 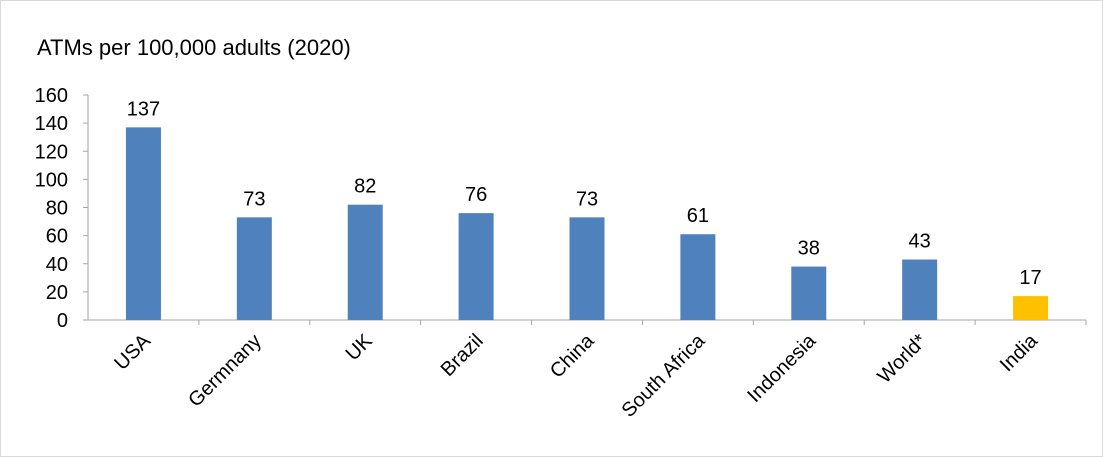 What do you see at coordinates (920, 242) in the screenshot?
I see `data-label: 43` at bounding box center [920, 242].